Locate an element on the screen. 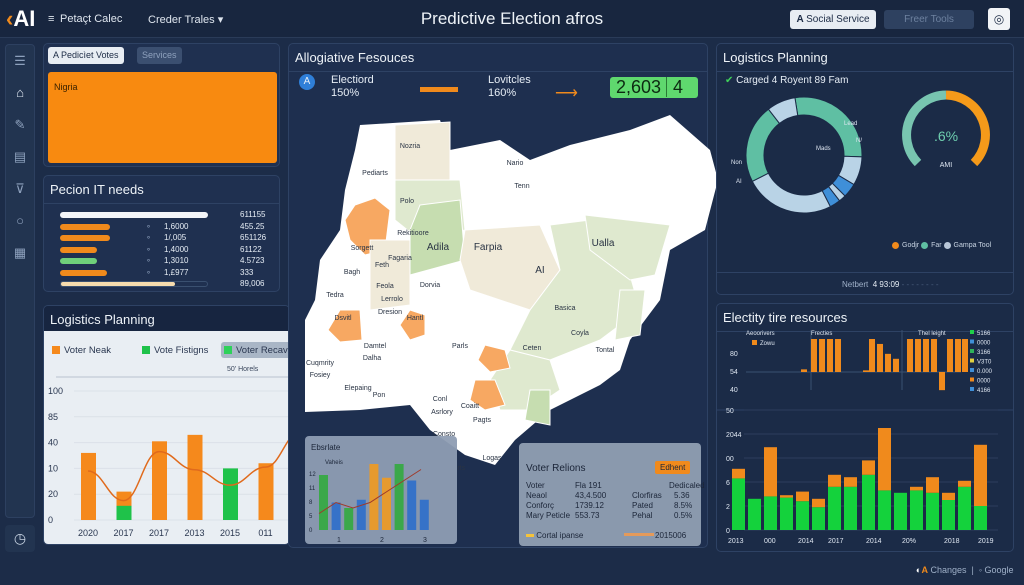 This screenshot has width=1024, height=585. clock-icon: ◷ is located at coordinates (20, 538).